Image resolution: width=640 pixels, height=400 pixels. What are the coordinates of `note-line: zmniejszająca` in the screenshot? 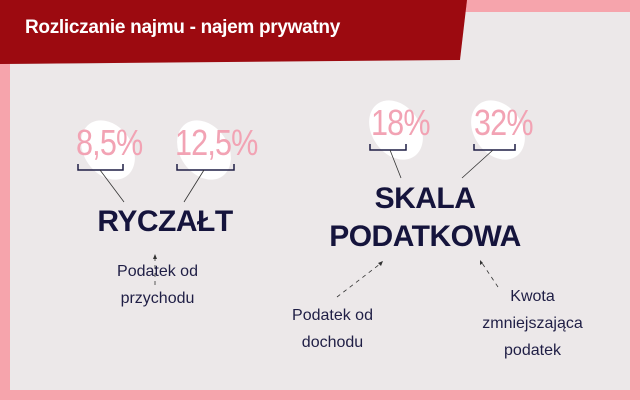 It's located at (532, 323).